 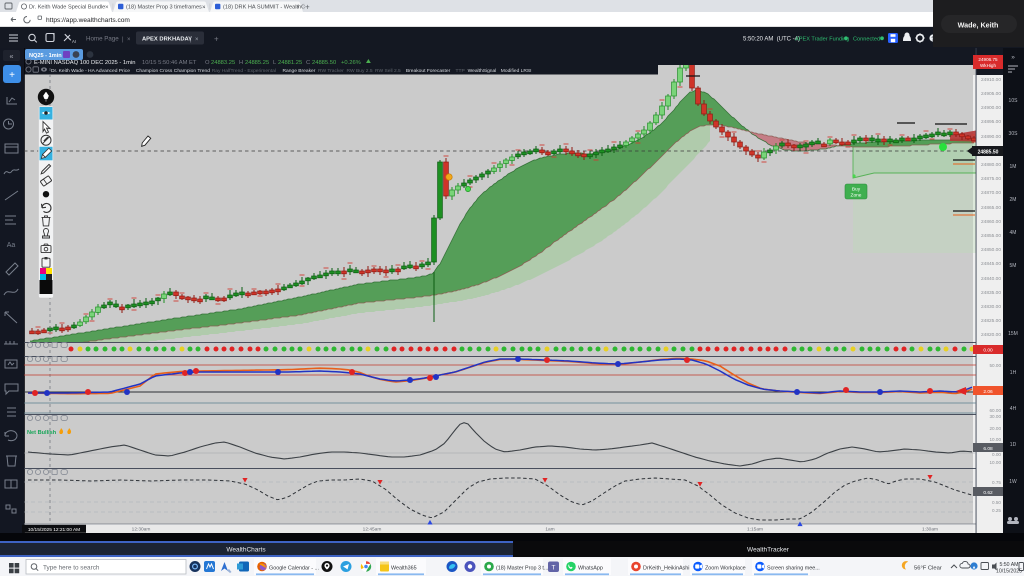 I want to click on svg-text: 24881.25, so click(x=290, y=63).